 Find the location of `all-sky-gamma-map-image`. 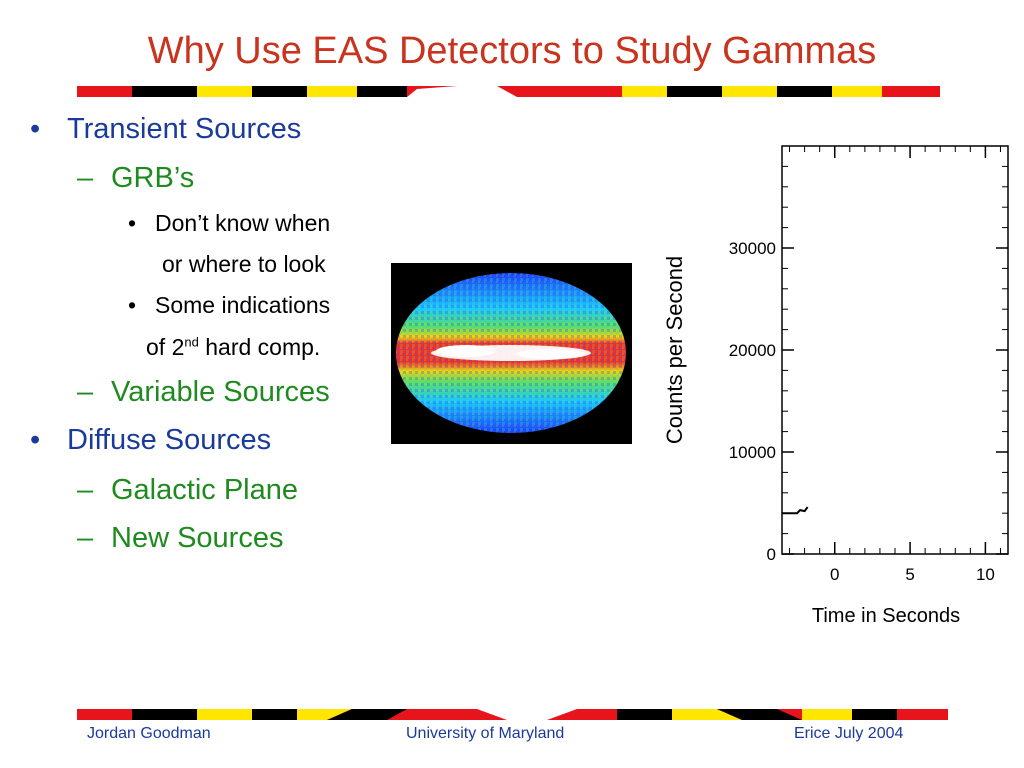

all-sky-gamma-map-image is located at coordinates (511, 353).